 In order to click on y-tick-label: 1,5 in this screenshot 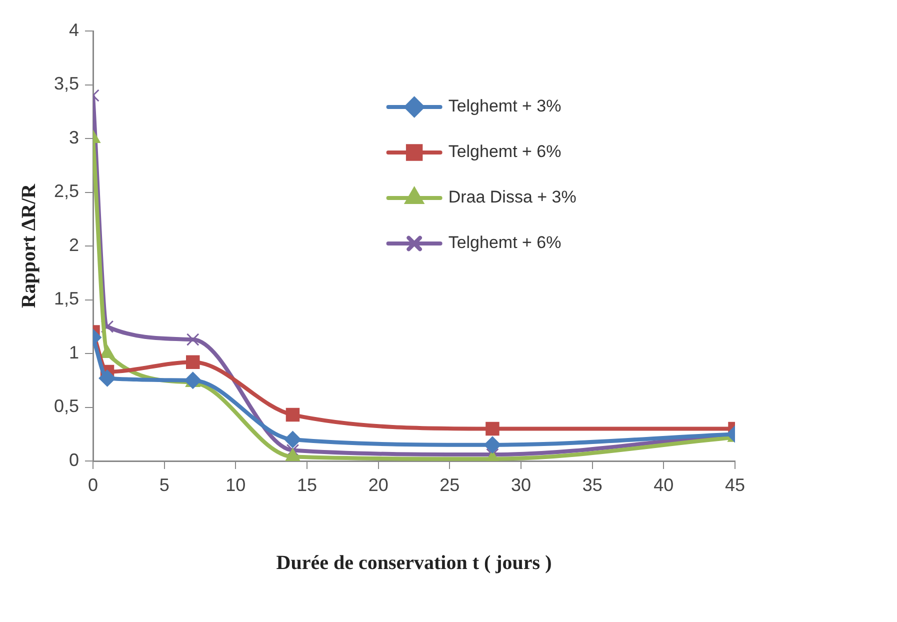, I will do `click(66, 298)`.